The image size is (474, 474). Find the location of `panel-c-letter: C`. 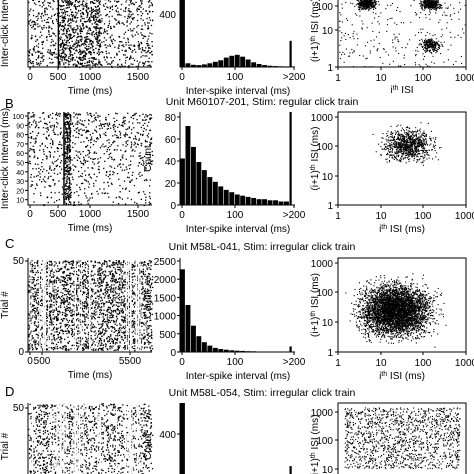

panel-c-letter: C is located at coordinates (9, 243).